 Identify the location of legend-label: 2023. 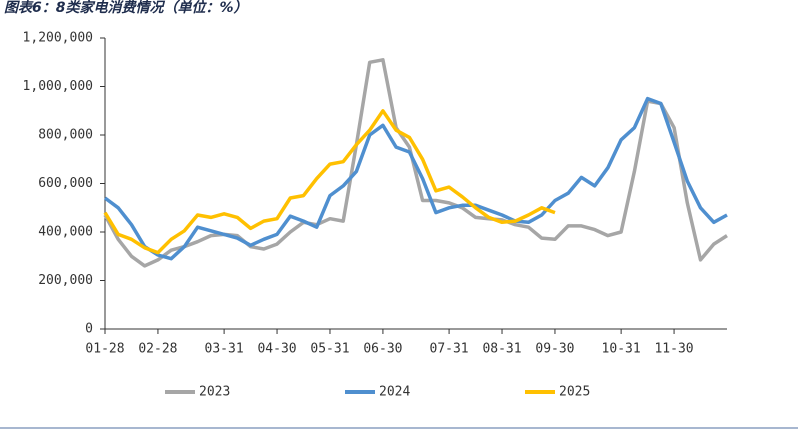
(214, 392).